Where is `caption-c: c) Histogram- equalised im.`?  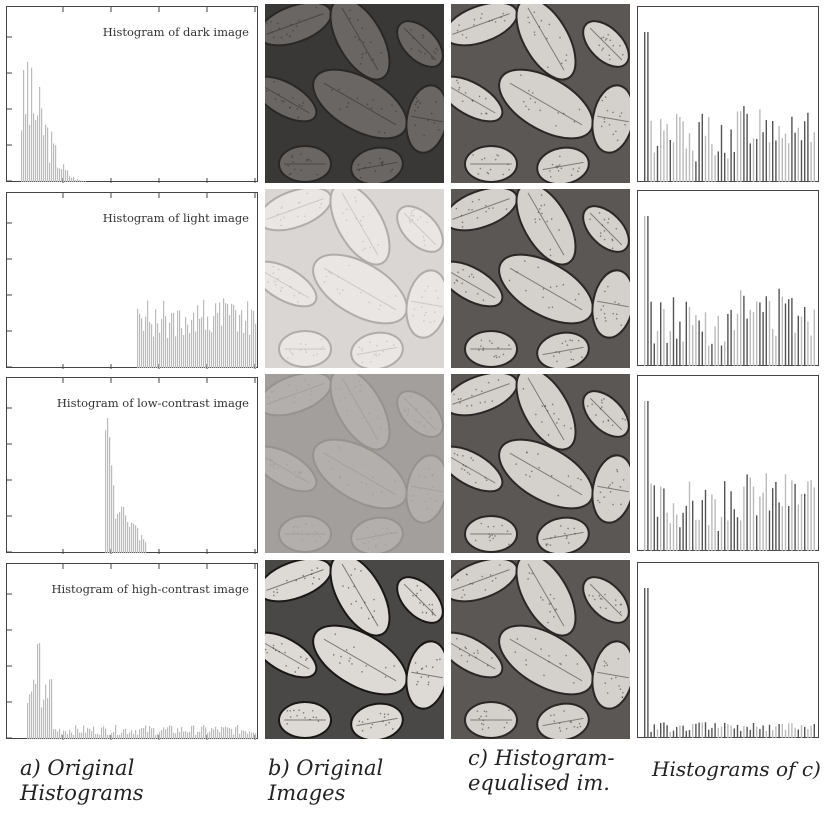 caption-c: c) Histogram- equalised im. is located at coordinates (541, 771).